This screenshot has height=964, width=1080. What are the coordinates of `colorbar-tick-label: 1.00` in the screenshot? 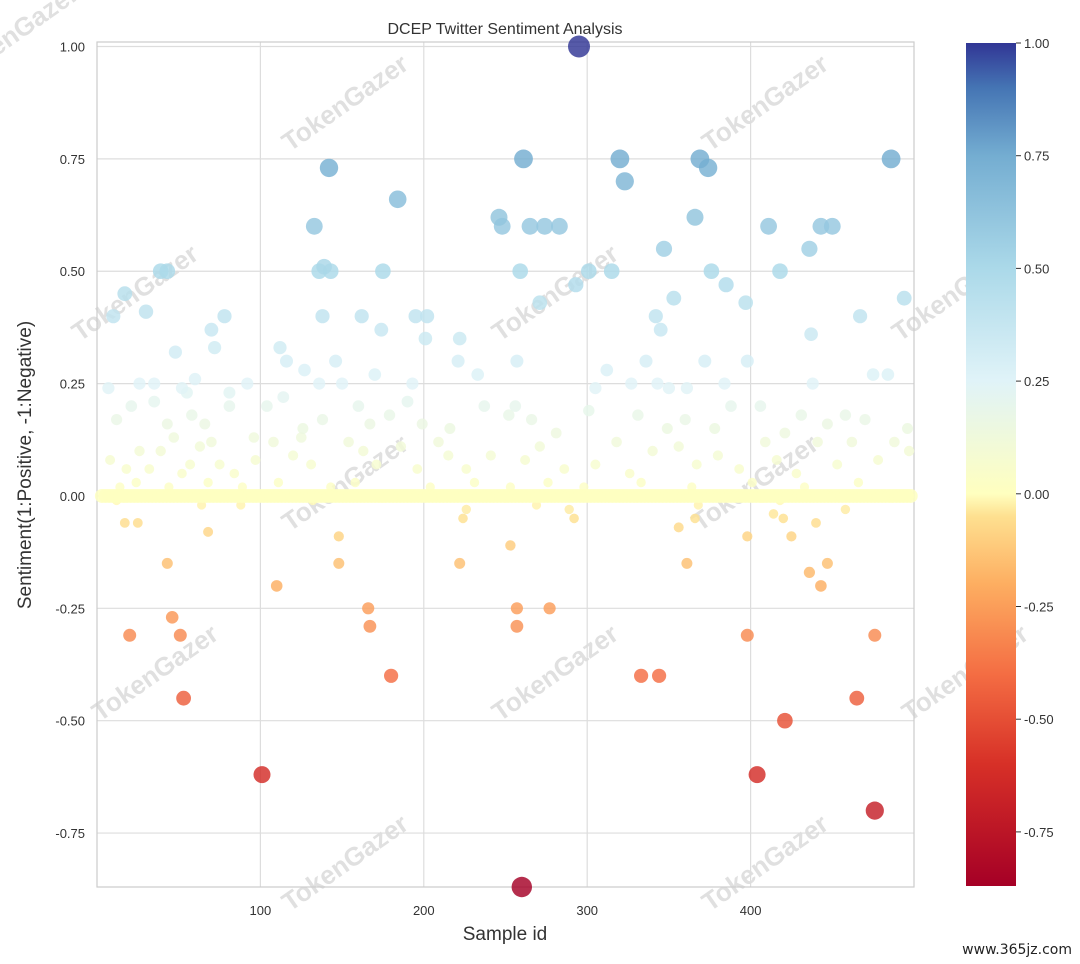 It's located at (1036, 43).